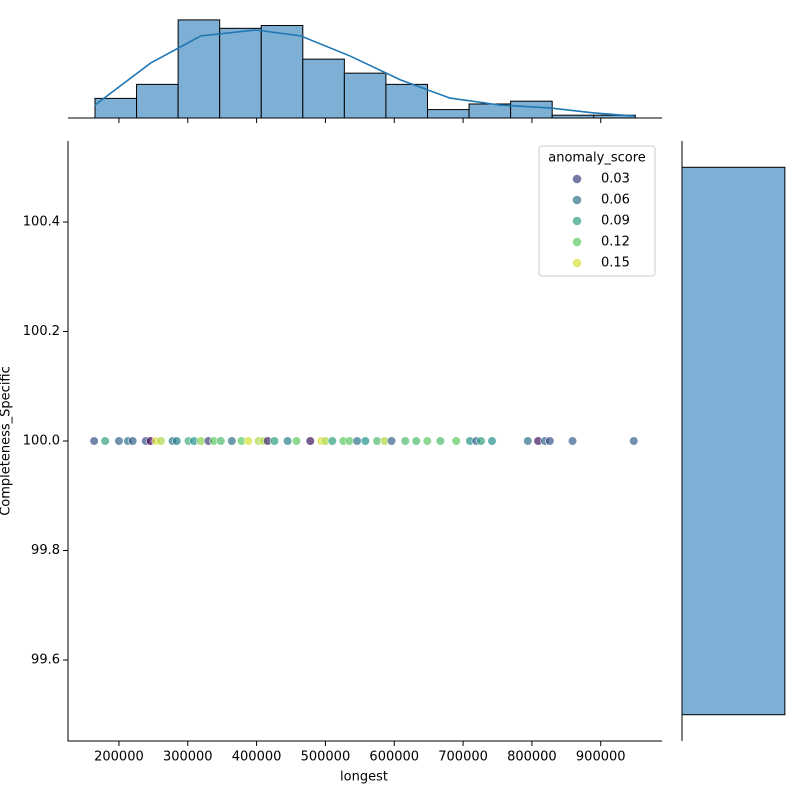 This screenshot has height=800, width=800. I want to click on legend-label: 0.06, so click(615, 200).